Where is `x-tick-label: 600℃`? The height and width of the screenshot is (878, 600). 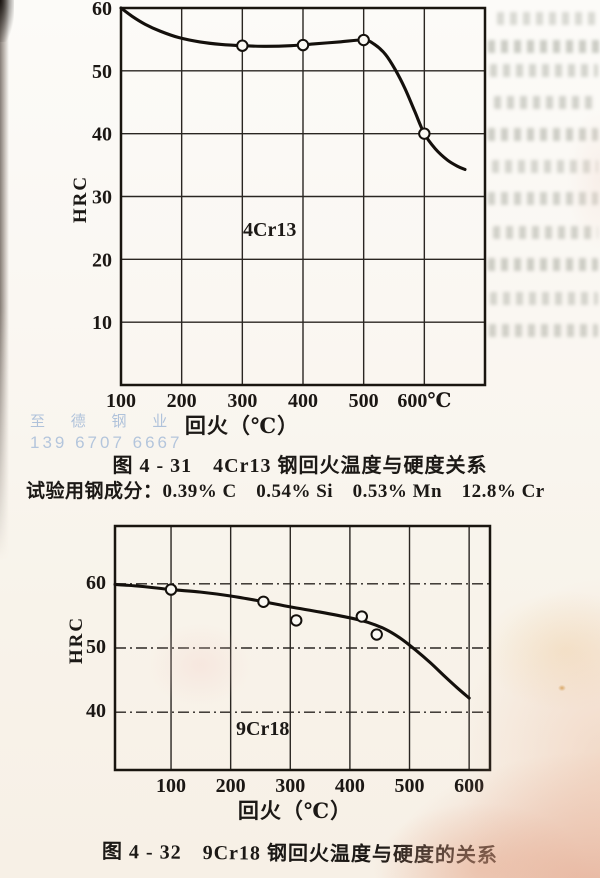
x-tick-label: 600℃ is located at coordinates (424, 401).